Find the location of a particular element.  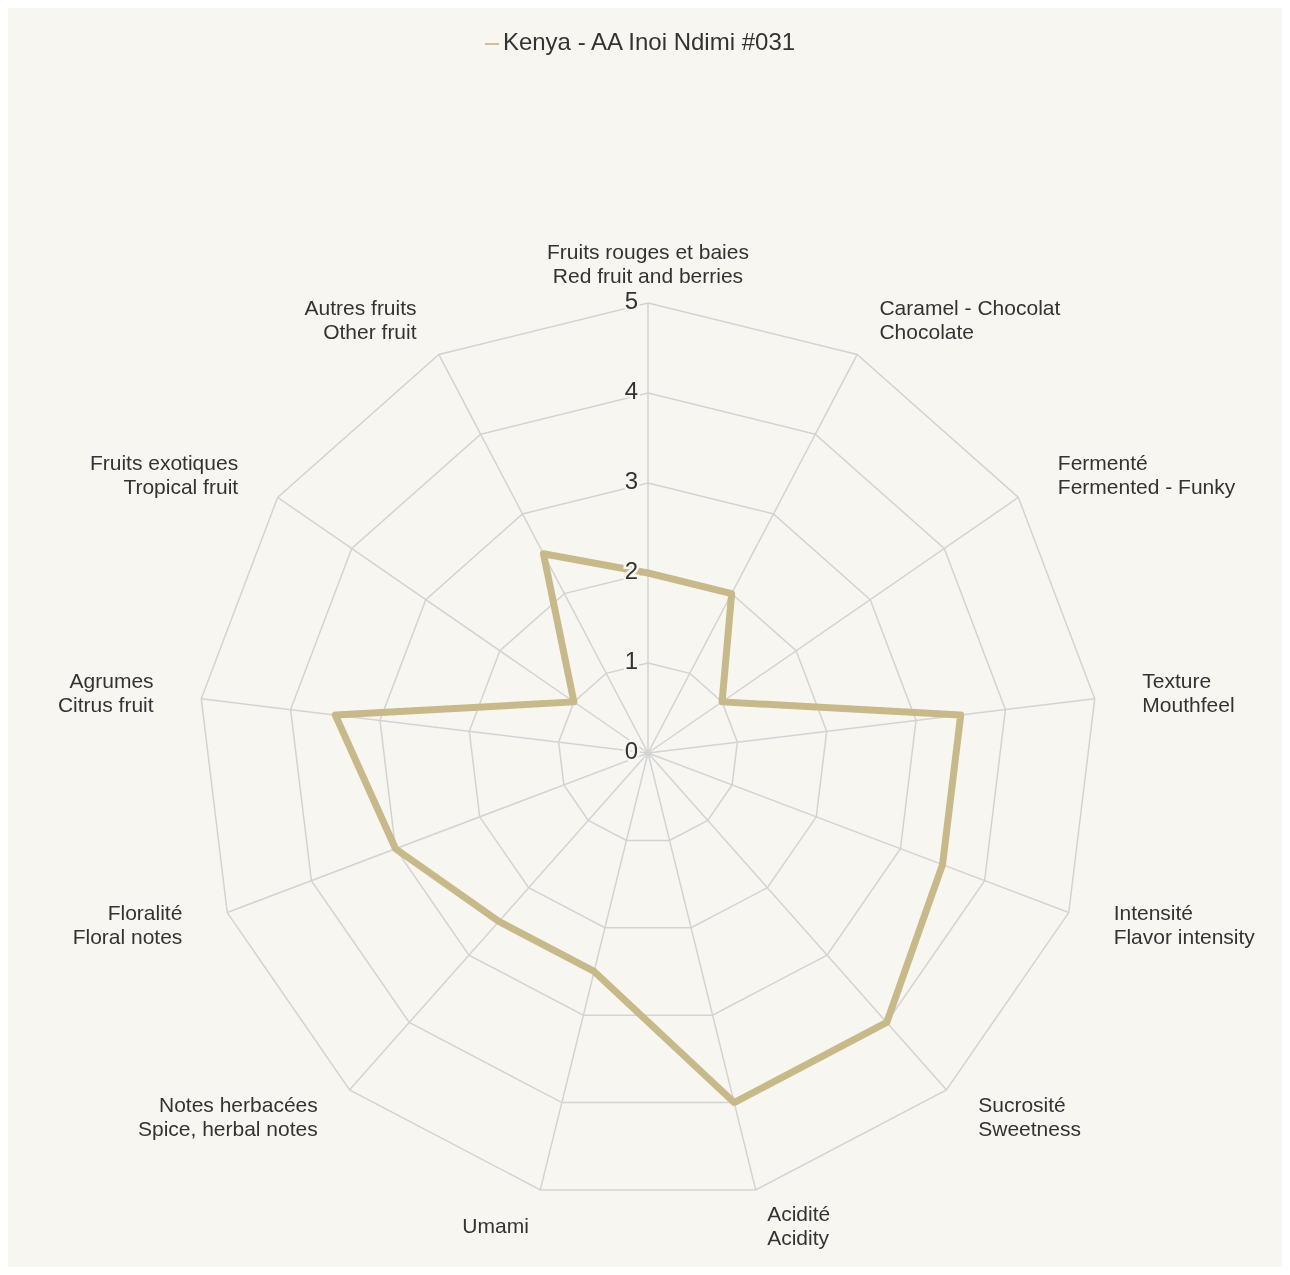

y-tick-label: 0 is located at coordinates (631, 751).